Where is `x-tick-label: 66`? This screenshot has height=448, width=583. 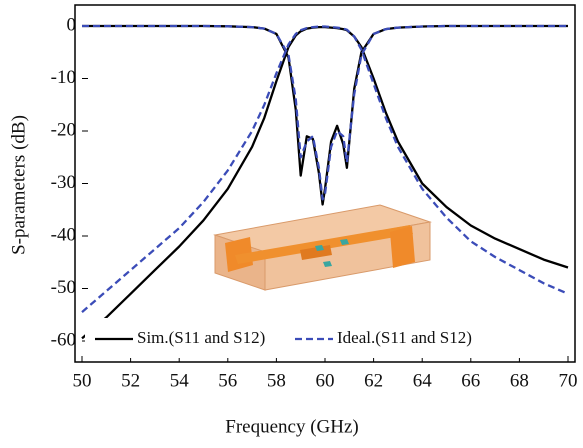
x-tick-label: 66 is located at coordinates (470, 380).